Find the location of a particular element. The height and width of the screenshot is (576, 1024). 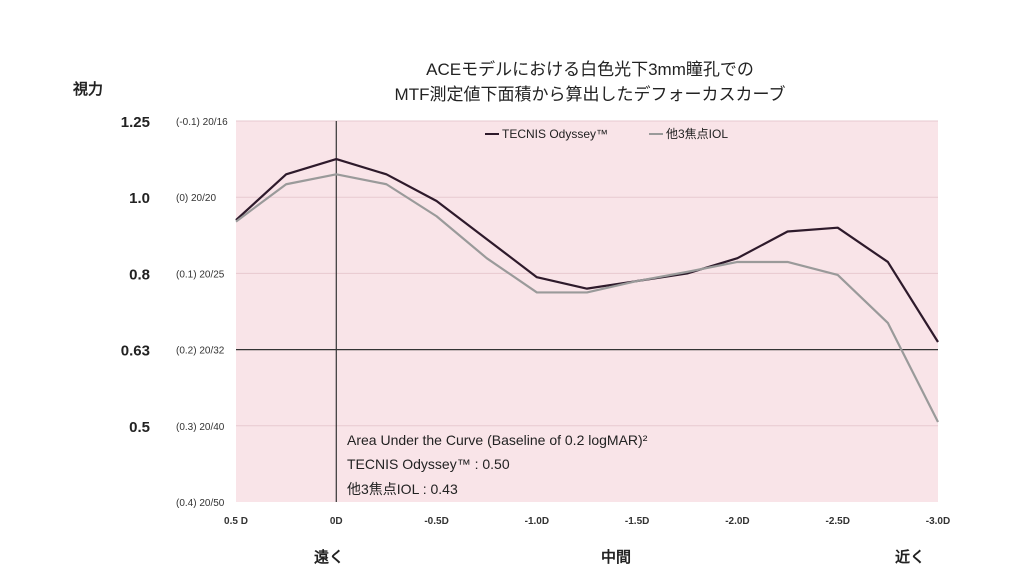

y-tick-label-decimal: 0.5 is located at coordinates (139, 427).